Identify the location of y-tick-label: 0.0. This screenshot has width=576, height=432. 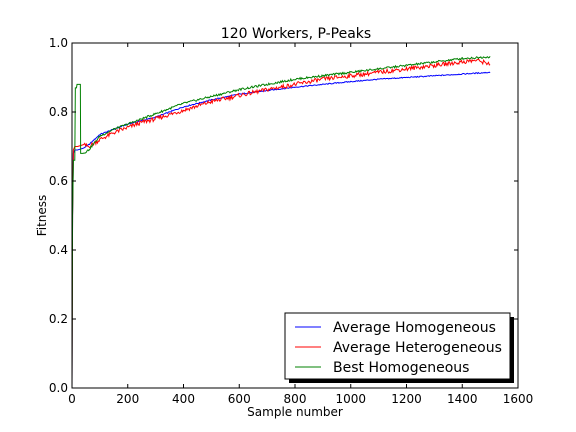
(58, 388).